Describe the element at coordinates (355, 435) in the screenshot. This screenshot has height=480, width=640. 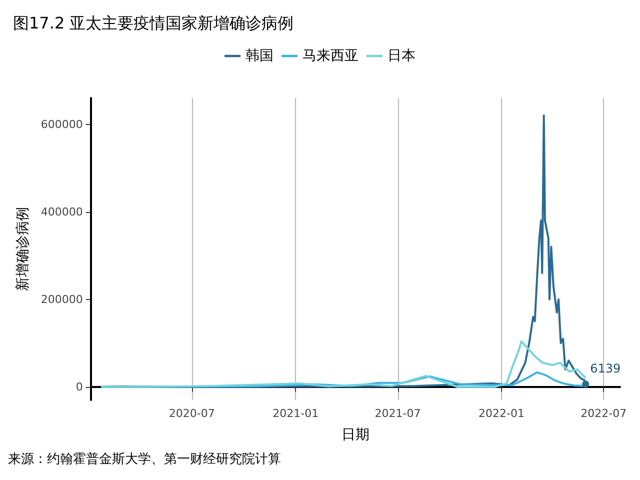
I see `x-axis-title: 日期` at that location.